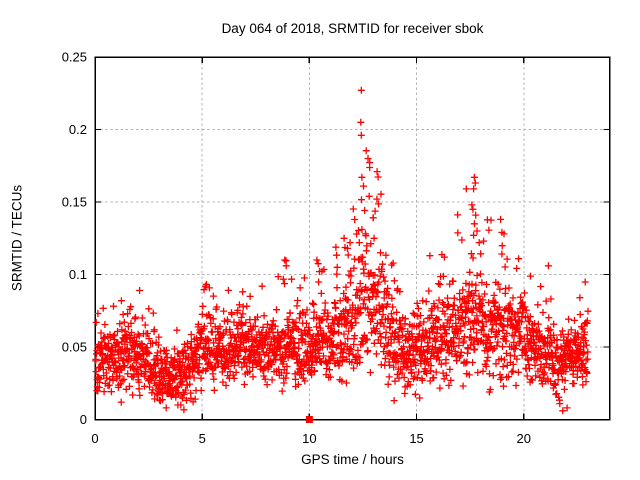  I want to click on x-tick-label: 10, so click(309, 438).